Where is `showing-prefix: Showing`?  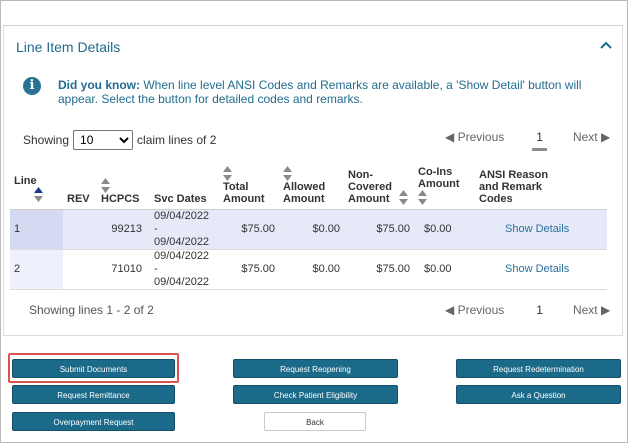
showing-prefix: Showing is located at coordinates (46, 140).